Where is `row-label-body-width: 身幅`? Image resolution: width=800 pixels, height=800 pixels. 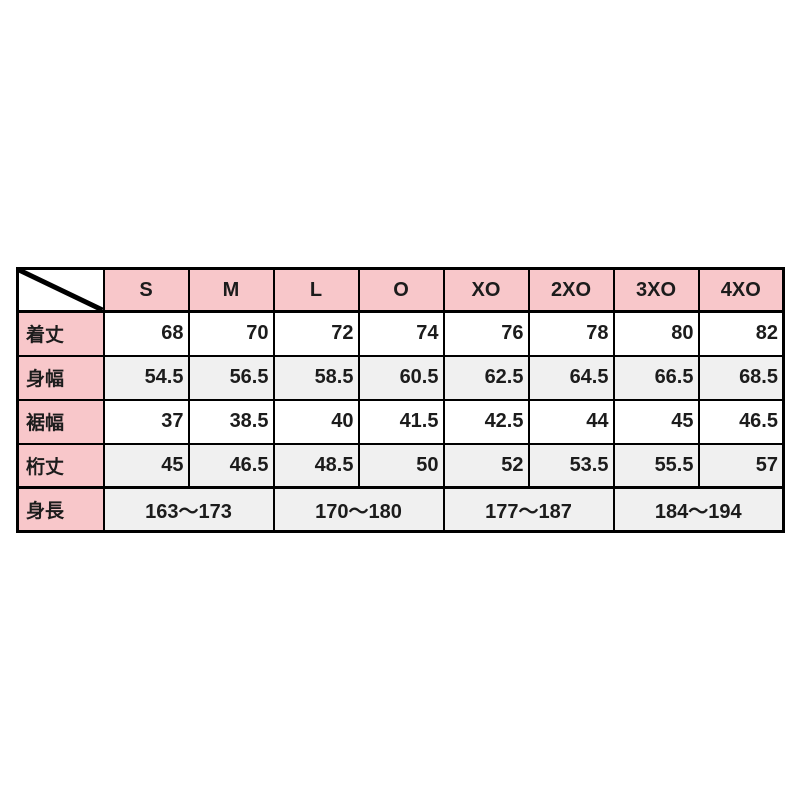
row-label-body-width: 身幅 is located at coordinates (60, 377).